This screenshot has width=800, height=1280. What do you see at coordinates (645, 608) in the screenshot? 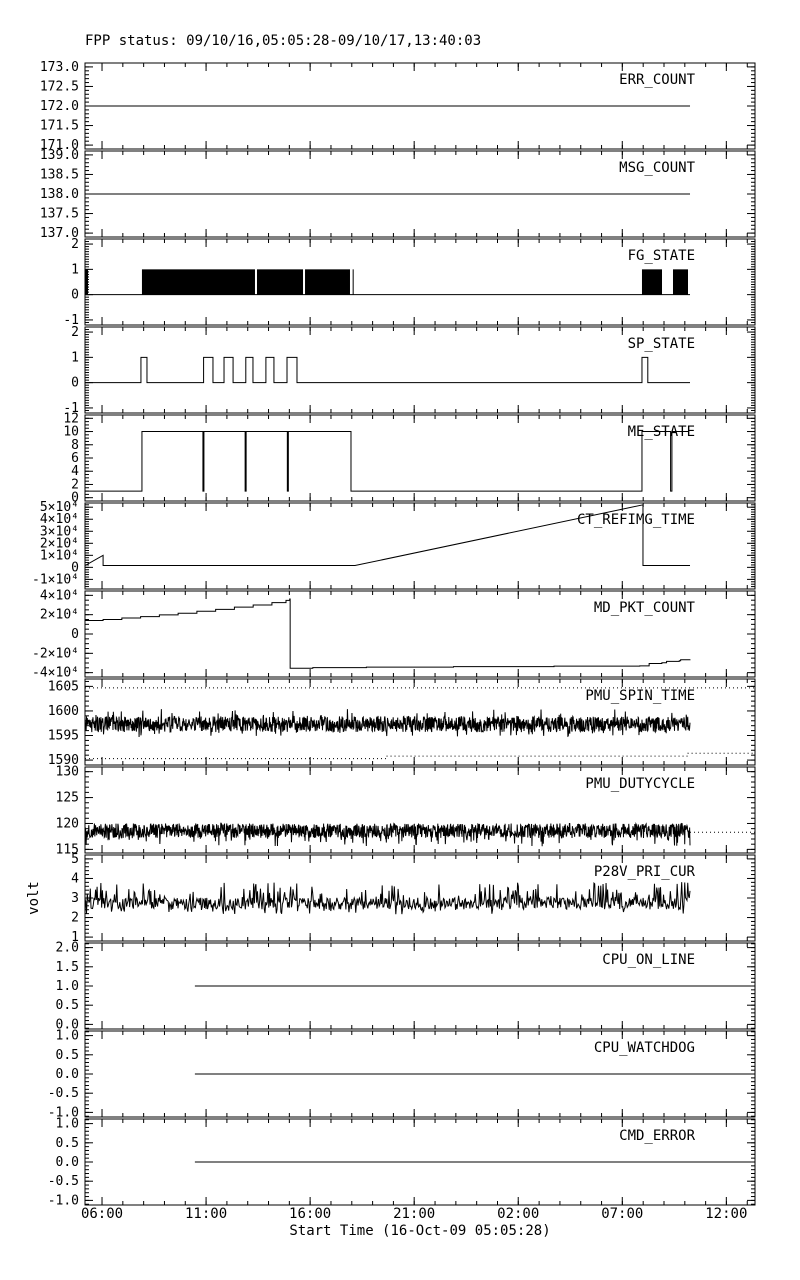
I see `panel-label-MD_PKT_COUNT: MD_PKT_COUNT` at bounding box center [645, 608].